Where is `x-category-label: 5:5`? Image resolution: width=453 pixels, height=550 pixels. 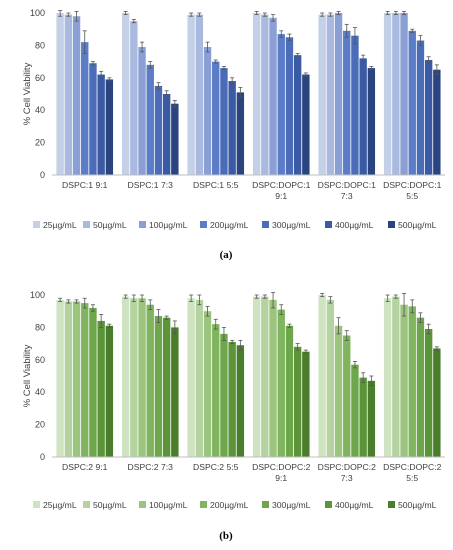
x-category-label: 5:5 is located at coordinates (412, 478).